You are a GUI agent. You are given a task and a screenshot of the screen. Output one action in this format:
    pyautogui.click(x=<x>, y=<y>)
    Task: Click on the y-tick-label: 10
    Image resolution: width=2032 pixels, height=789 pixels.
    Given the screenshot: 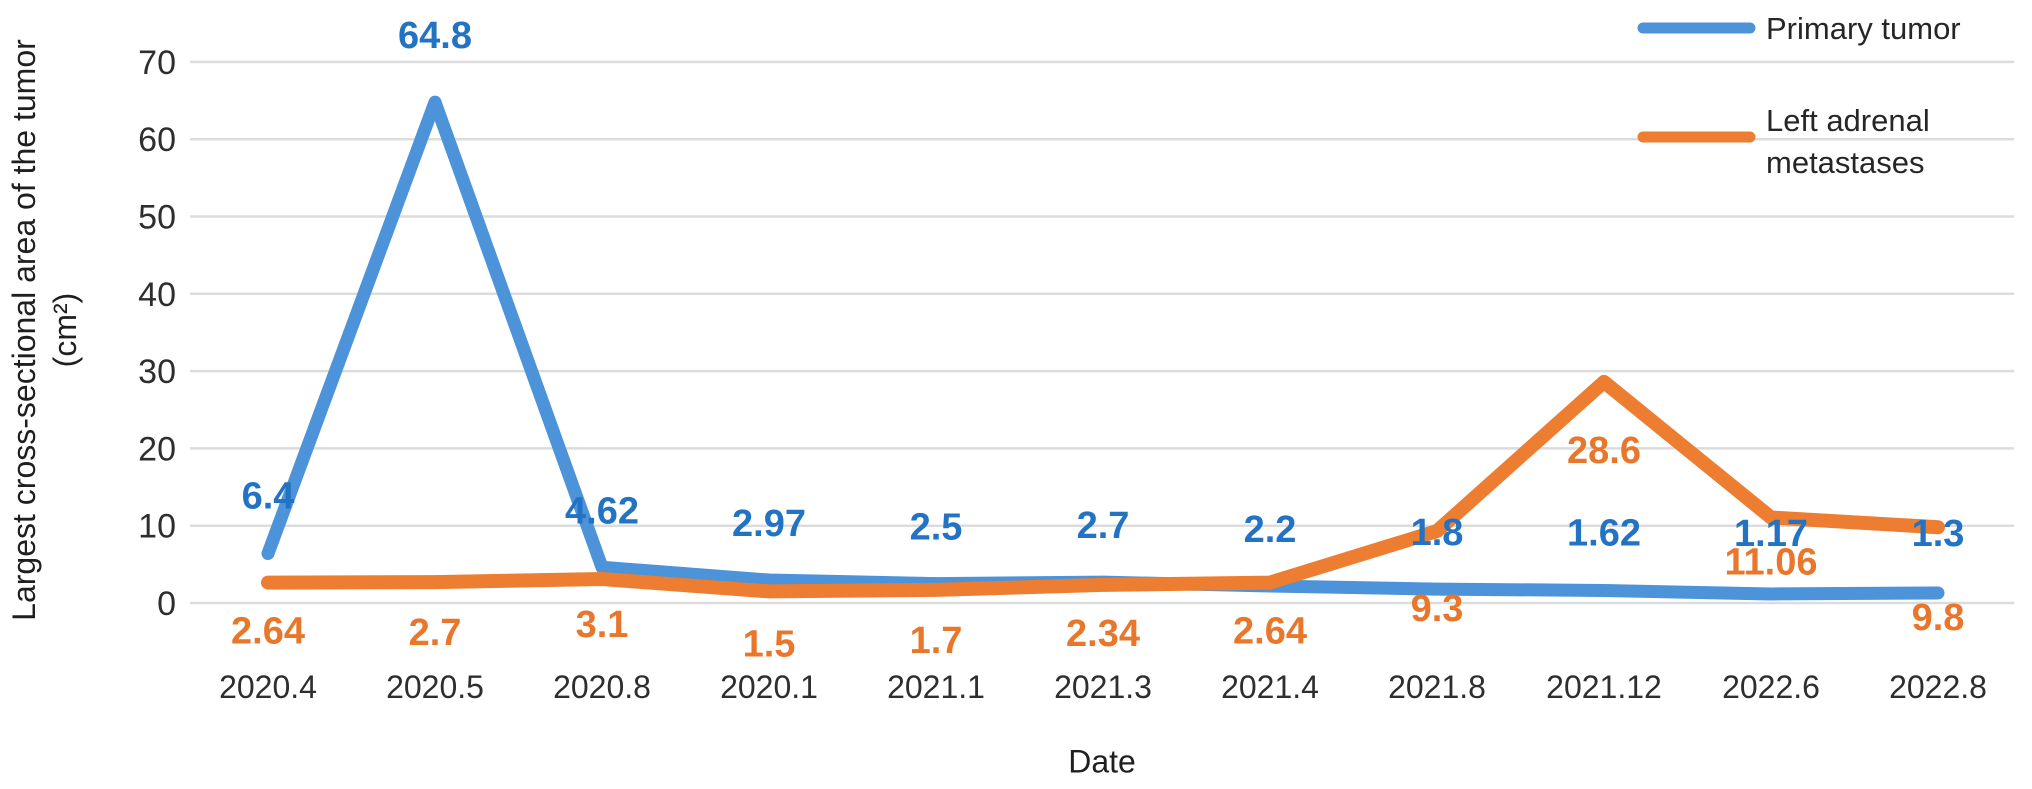 What is the action you would take?
    pyautogui.click(x=157, y=527)
    